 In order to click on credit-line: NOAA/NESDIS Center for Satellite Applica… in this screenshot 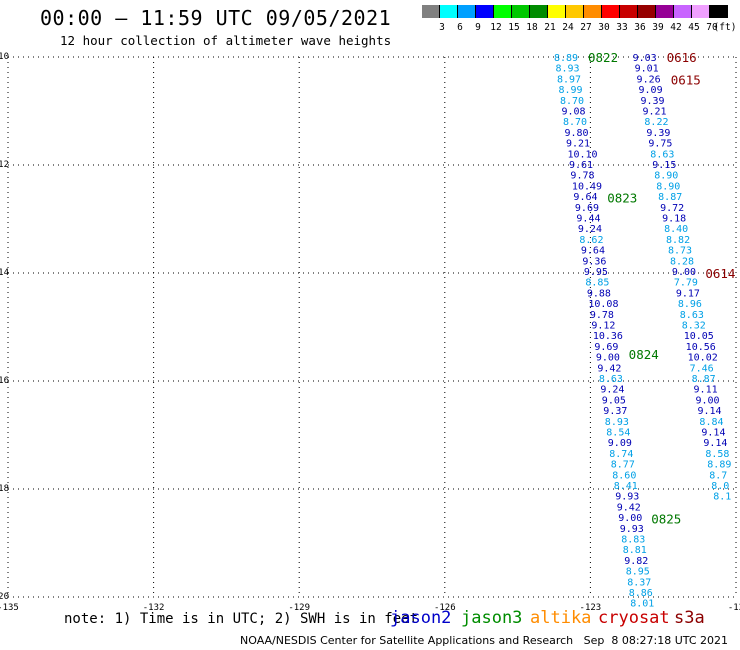, I will do `click(484, 640)`.